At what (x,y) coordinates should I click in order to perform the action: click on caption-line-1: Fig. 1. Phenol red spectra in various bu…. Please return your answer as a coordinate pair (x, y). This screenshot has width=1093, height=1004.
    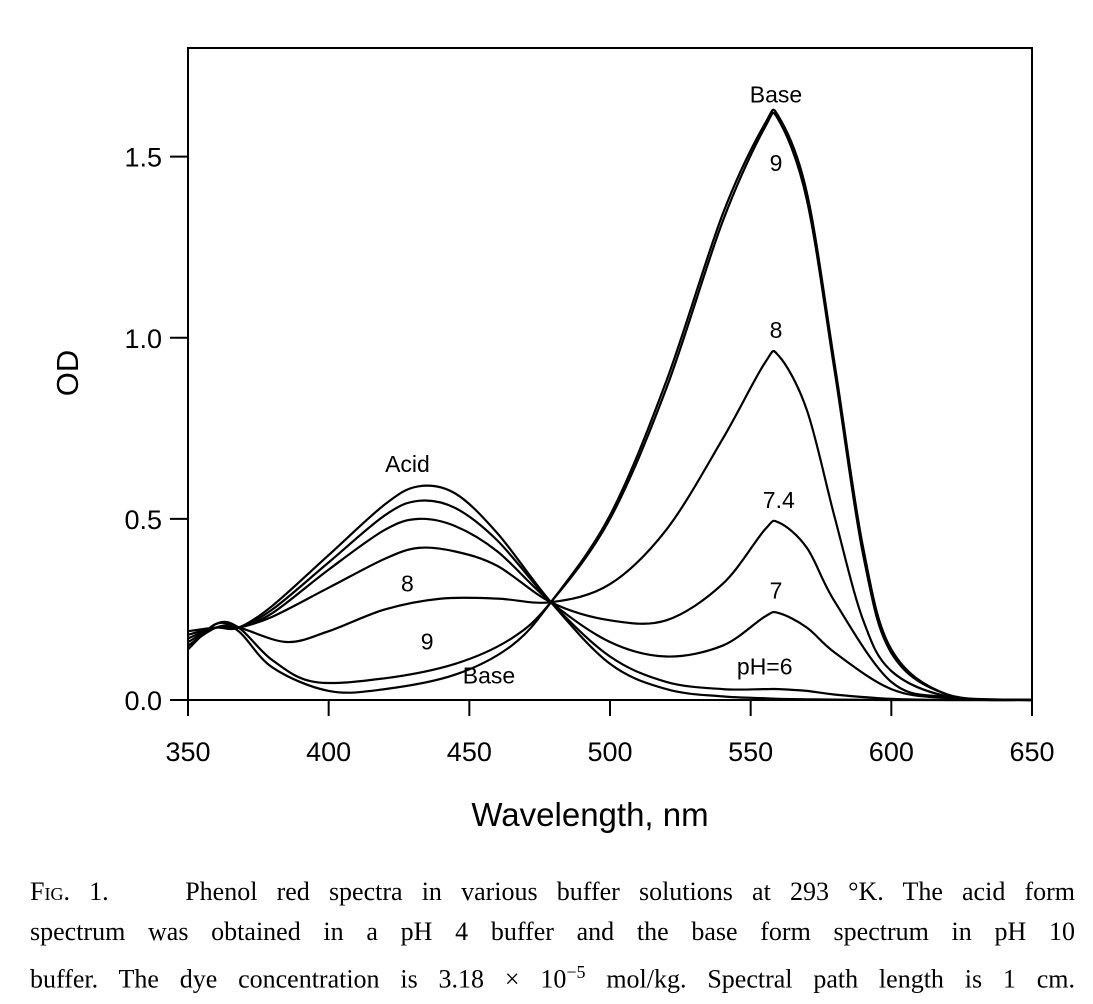
    Looking at the image, I should click on (552, 892).